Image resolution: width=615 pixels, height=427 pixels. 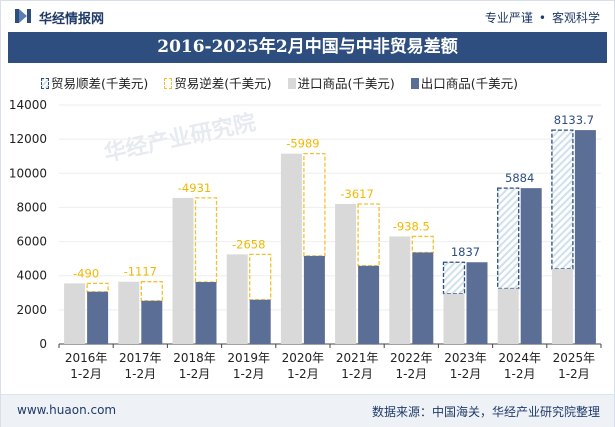 I want to click on legend-swatch-deficit, so click(x=168, y=83).